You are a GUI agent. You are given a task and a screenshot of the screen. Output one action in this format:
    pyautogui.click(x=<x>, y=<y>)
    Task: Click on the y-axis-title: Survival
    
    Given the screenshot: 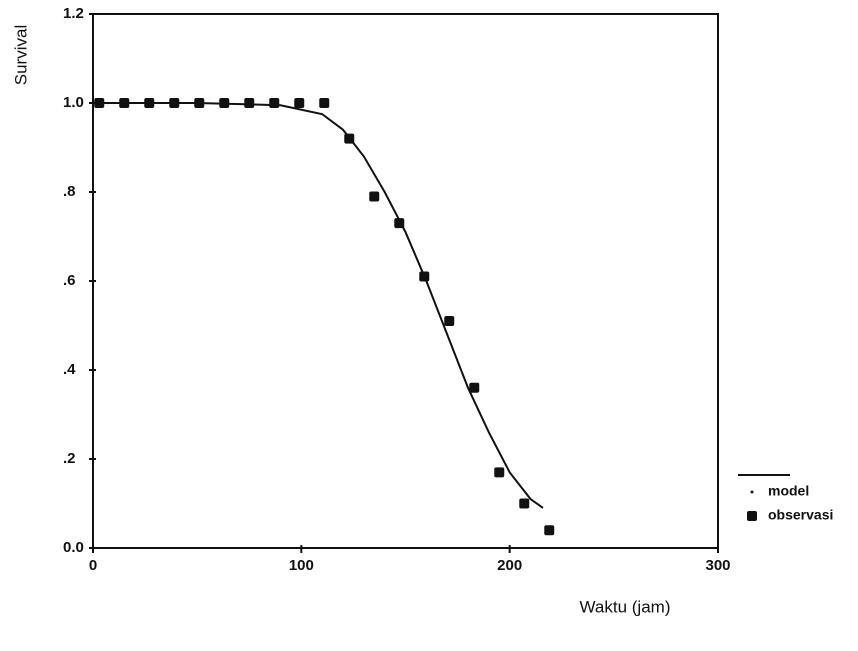 What is the action you would take?
    pyautogui.click(x=20, y=55)
    